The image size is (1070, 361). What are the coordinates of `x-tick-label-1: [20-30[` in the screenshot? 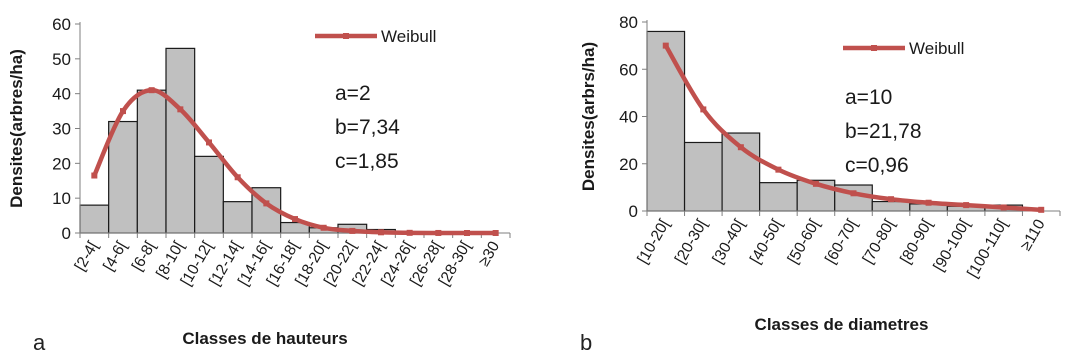 It's located at (691, 241).